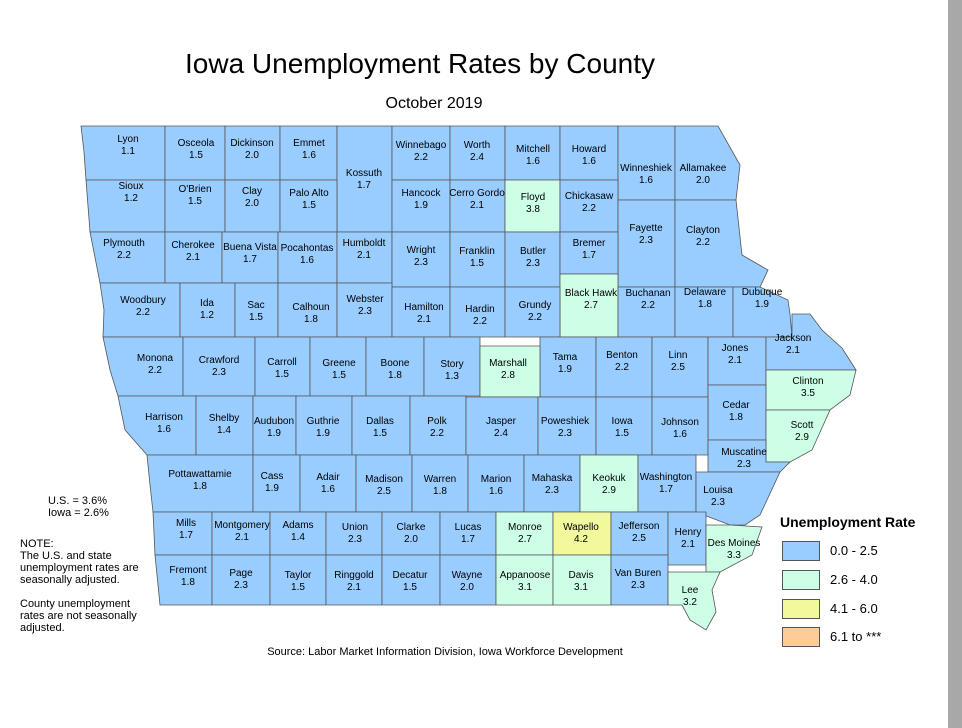 The image size is (962, 728). What do you see at coordinates (364, 243) in the screenshot?
I see `county-label-humboldt: Humboldt` at bounding box center [364, 243].